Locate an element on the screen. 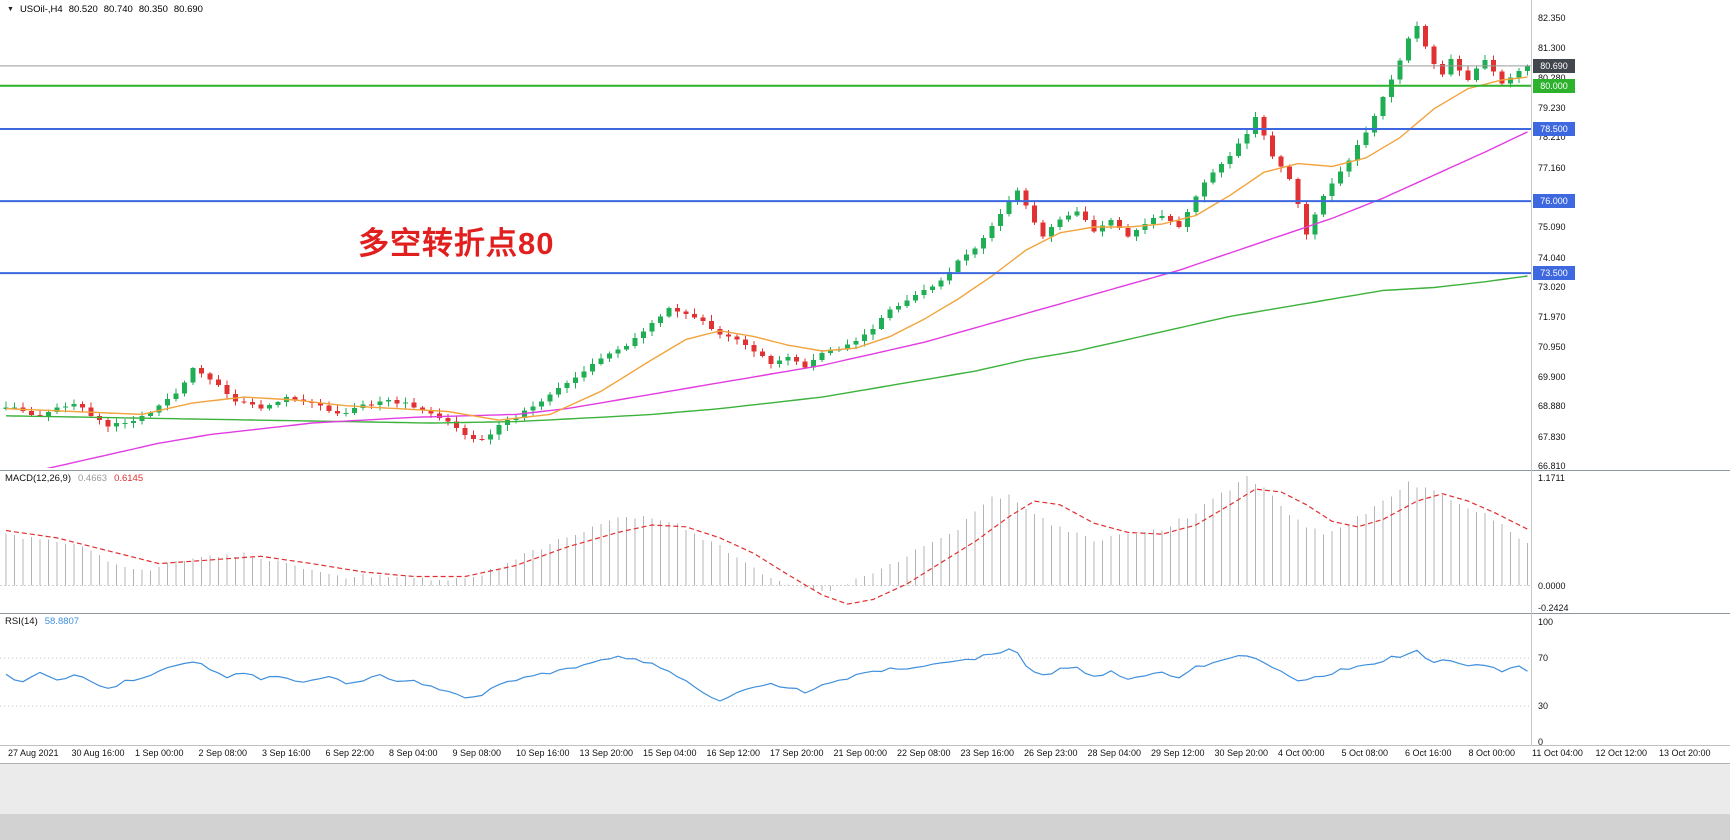  rsi-line is located at coordinates (766, 675).